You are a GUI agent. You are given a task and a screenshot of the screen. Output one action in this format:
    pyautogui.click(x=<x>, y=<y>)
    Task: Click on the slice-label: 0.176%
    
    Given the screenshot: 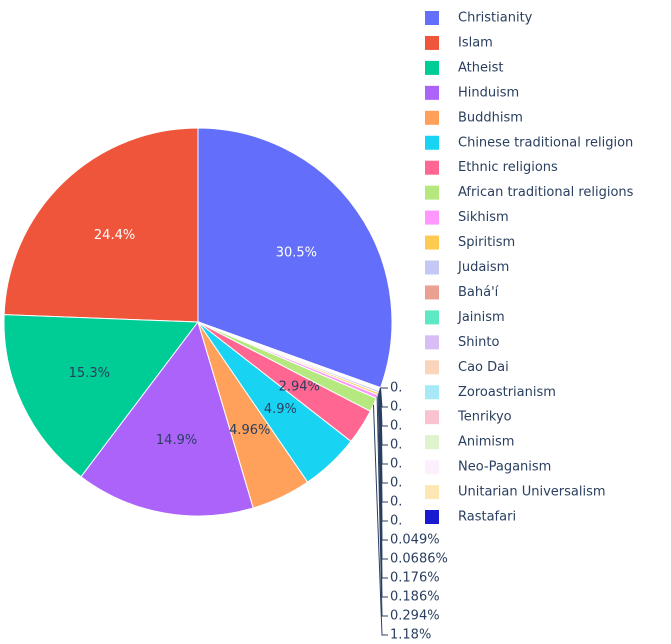 What is the action you would take?
    pyautogui.click(x=415, y=578)
    